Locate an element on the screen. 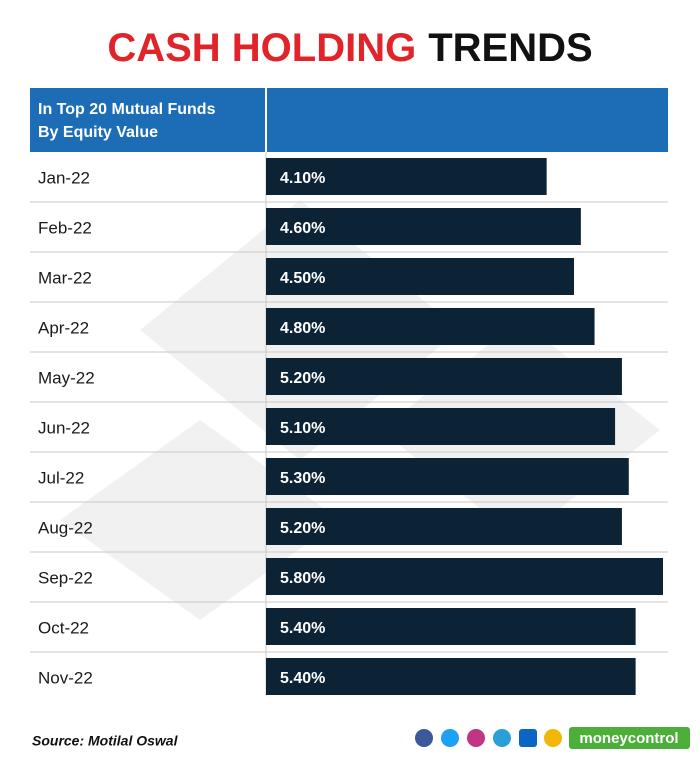  value-label: 5.80% is located at coordinates (302, 578).